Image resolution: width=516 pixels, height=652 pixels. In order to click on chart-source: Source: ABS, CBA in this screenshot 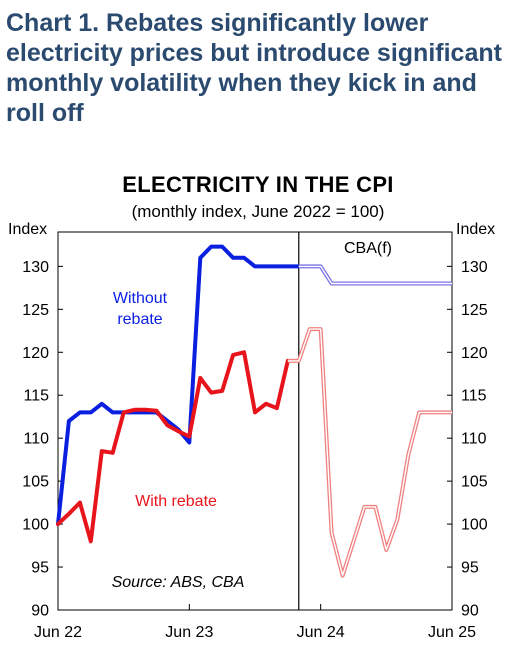, I will do `click(178, 582)`.